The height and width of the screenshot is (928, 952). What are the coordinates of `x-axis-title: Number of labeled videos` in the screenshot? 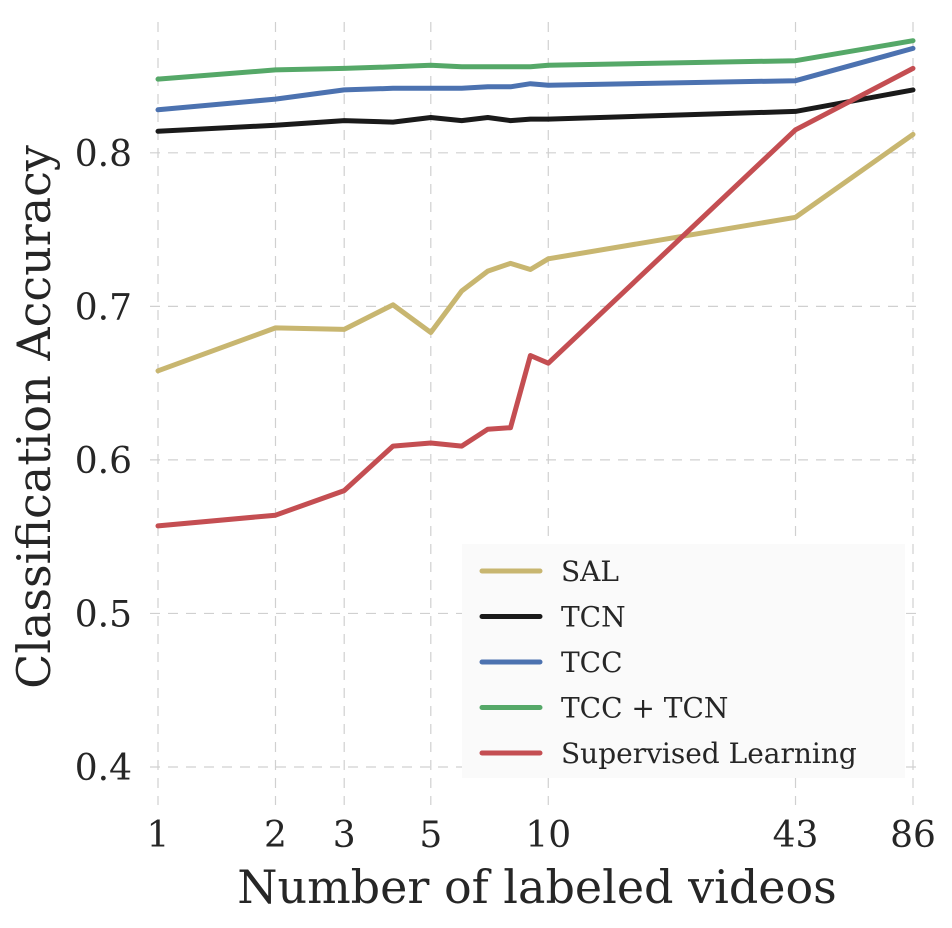 It's located at (537, 887).